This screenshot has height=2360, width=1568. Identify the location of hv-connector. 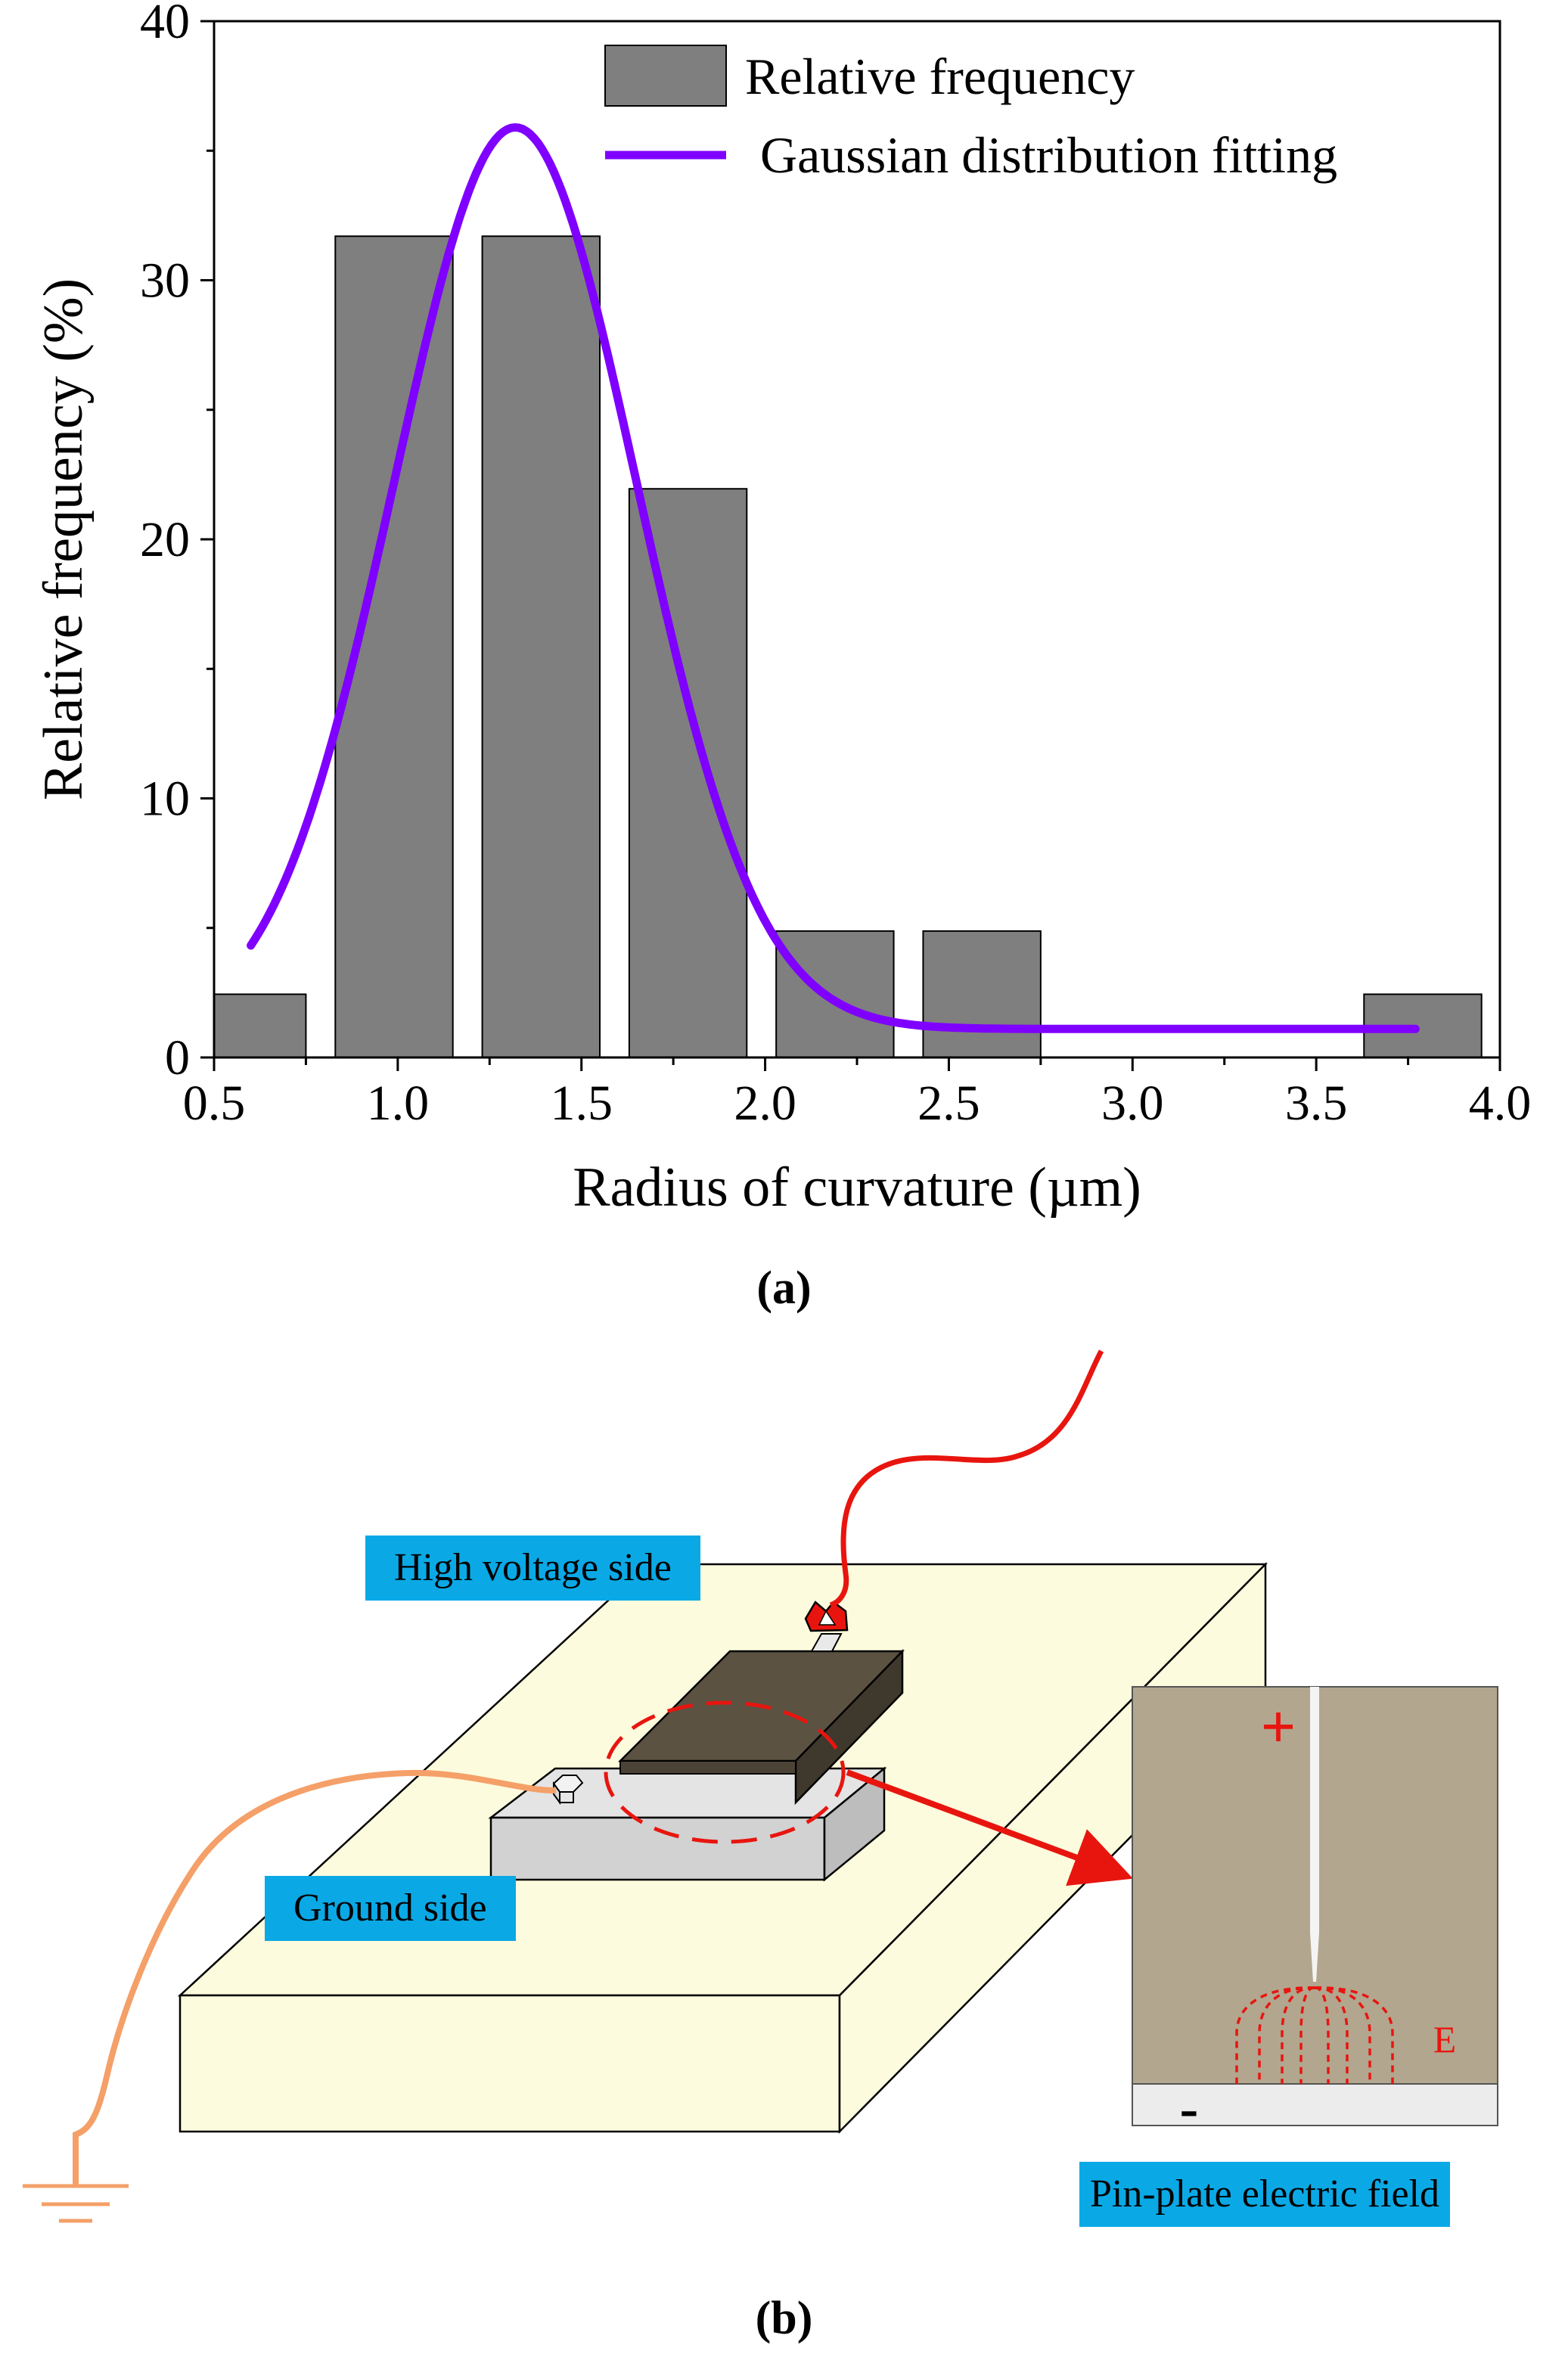
(827, 1626).